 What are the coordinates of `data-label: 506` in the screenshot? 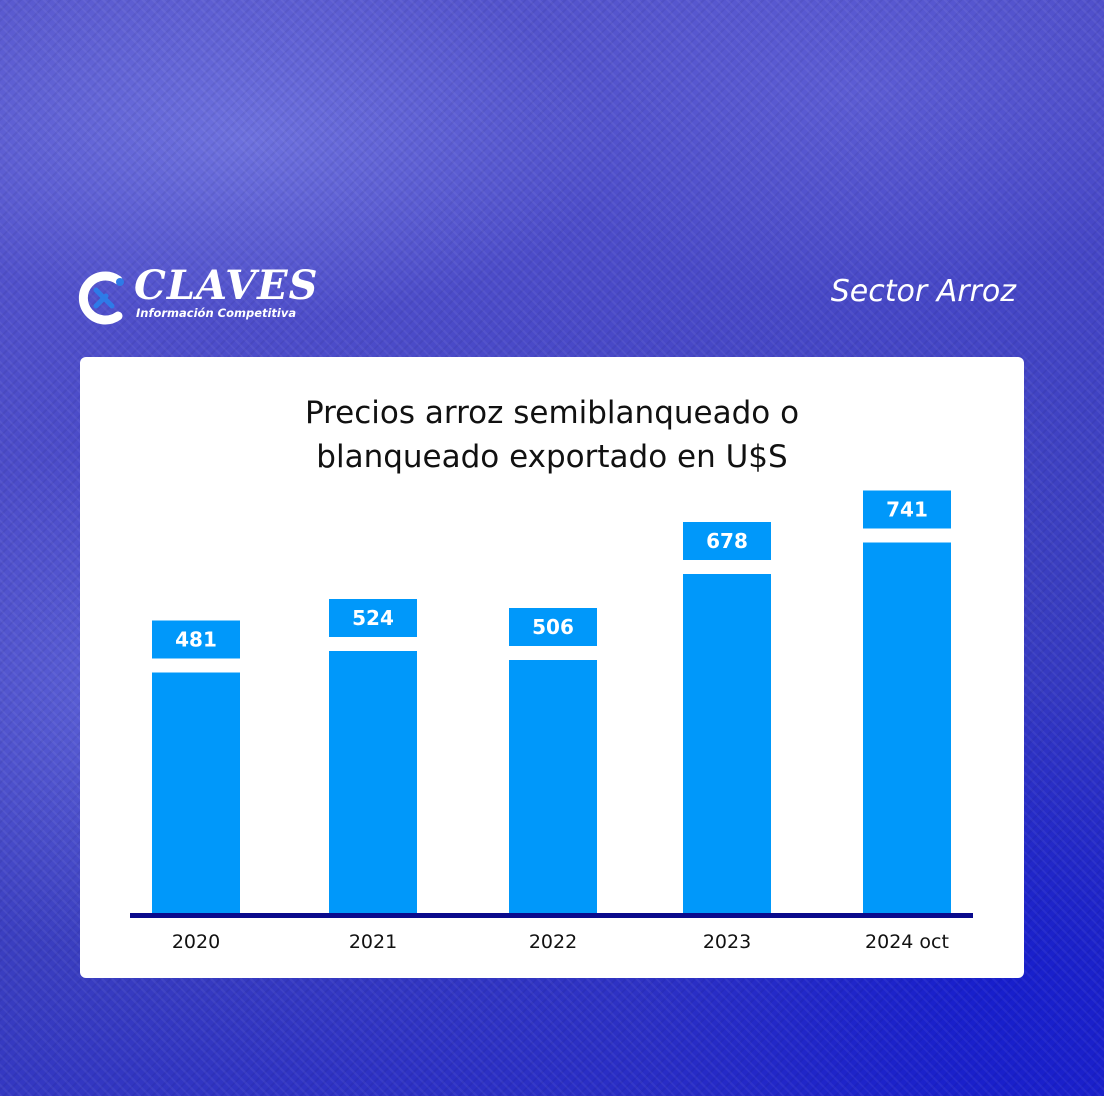 It's located at (553, 627).